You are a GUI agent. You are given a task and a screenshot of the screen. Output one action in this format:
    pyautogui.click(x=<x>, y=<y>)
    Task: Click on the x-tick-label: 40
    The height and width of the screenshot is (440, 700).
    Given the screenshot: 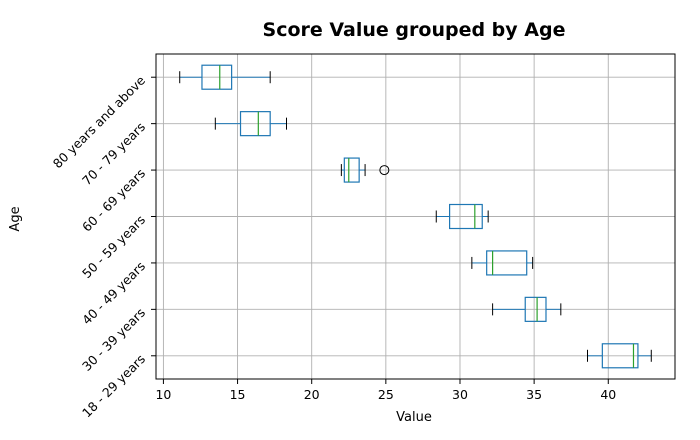 What is the action you would take?
    pyautogui.click(x=608, y=394)
    